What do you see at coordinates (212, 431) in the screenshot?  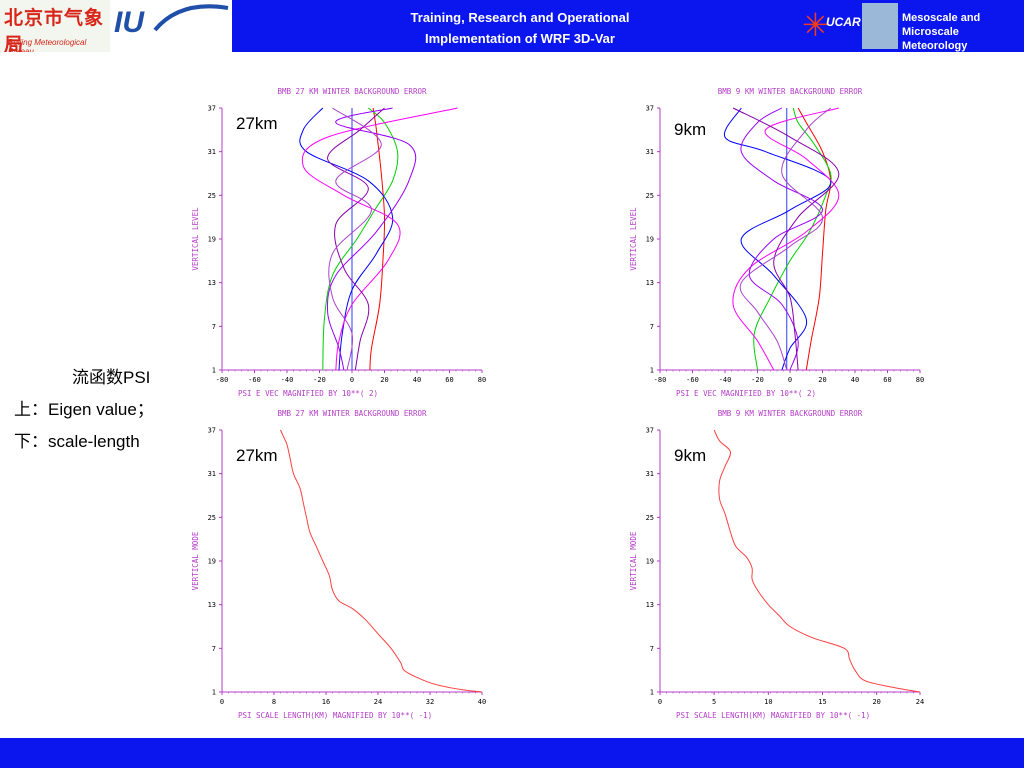 I see `y-tick-label: 37` at bounding box center [212, 431].